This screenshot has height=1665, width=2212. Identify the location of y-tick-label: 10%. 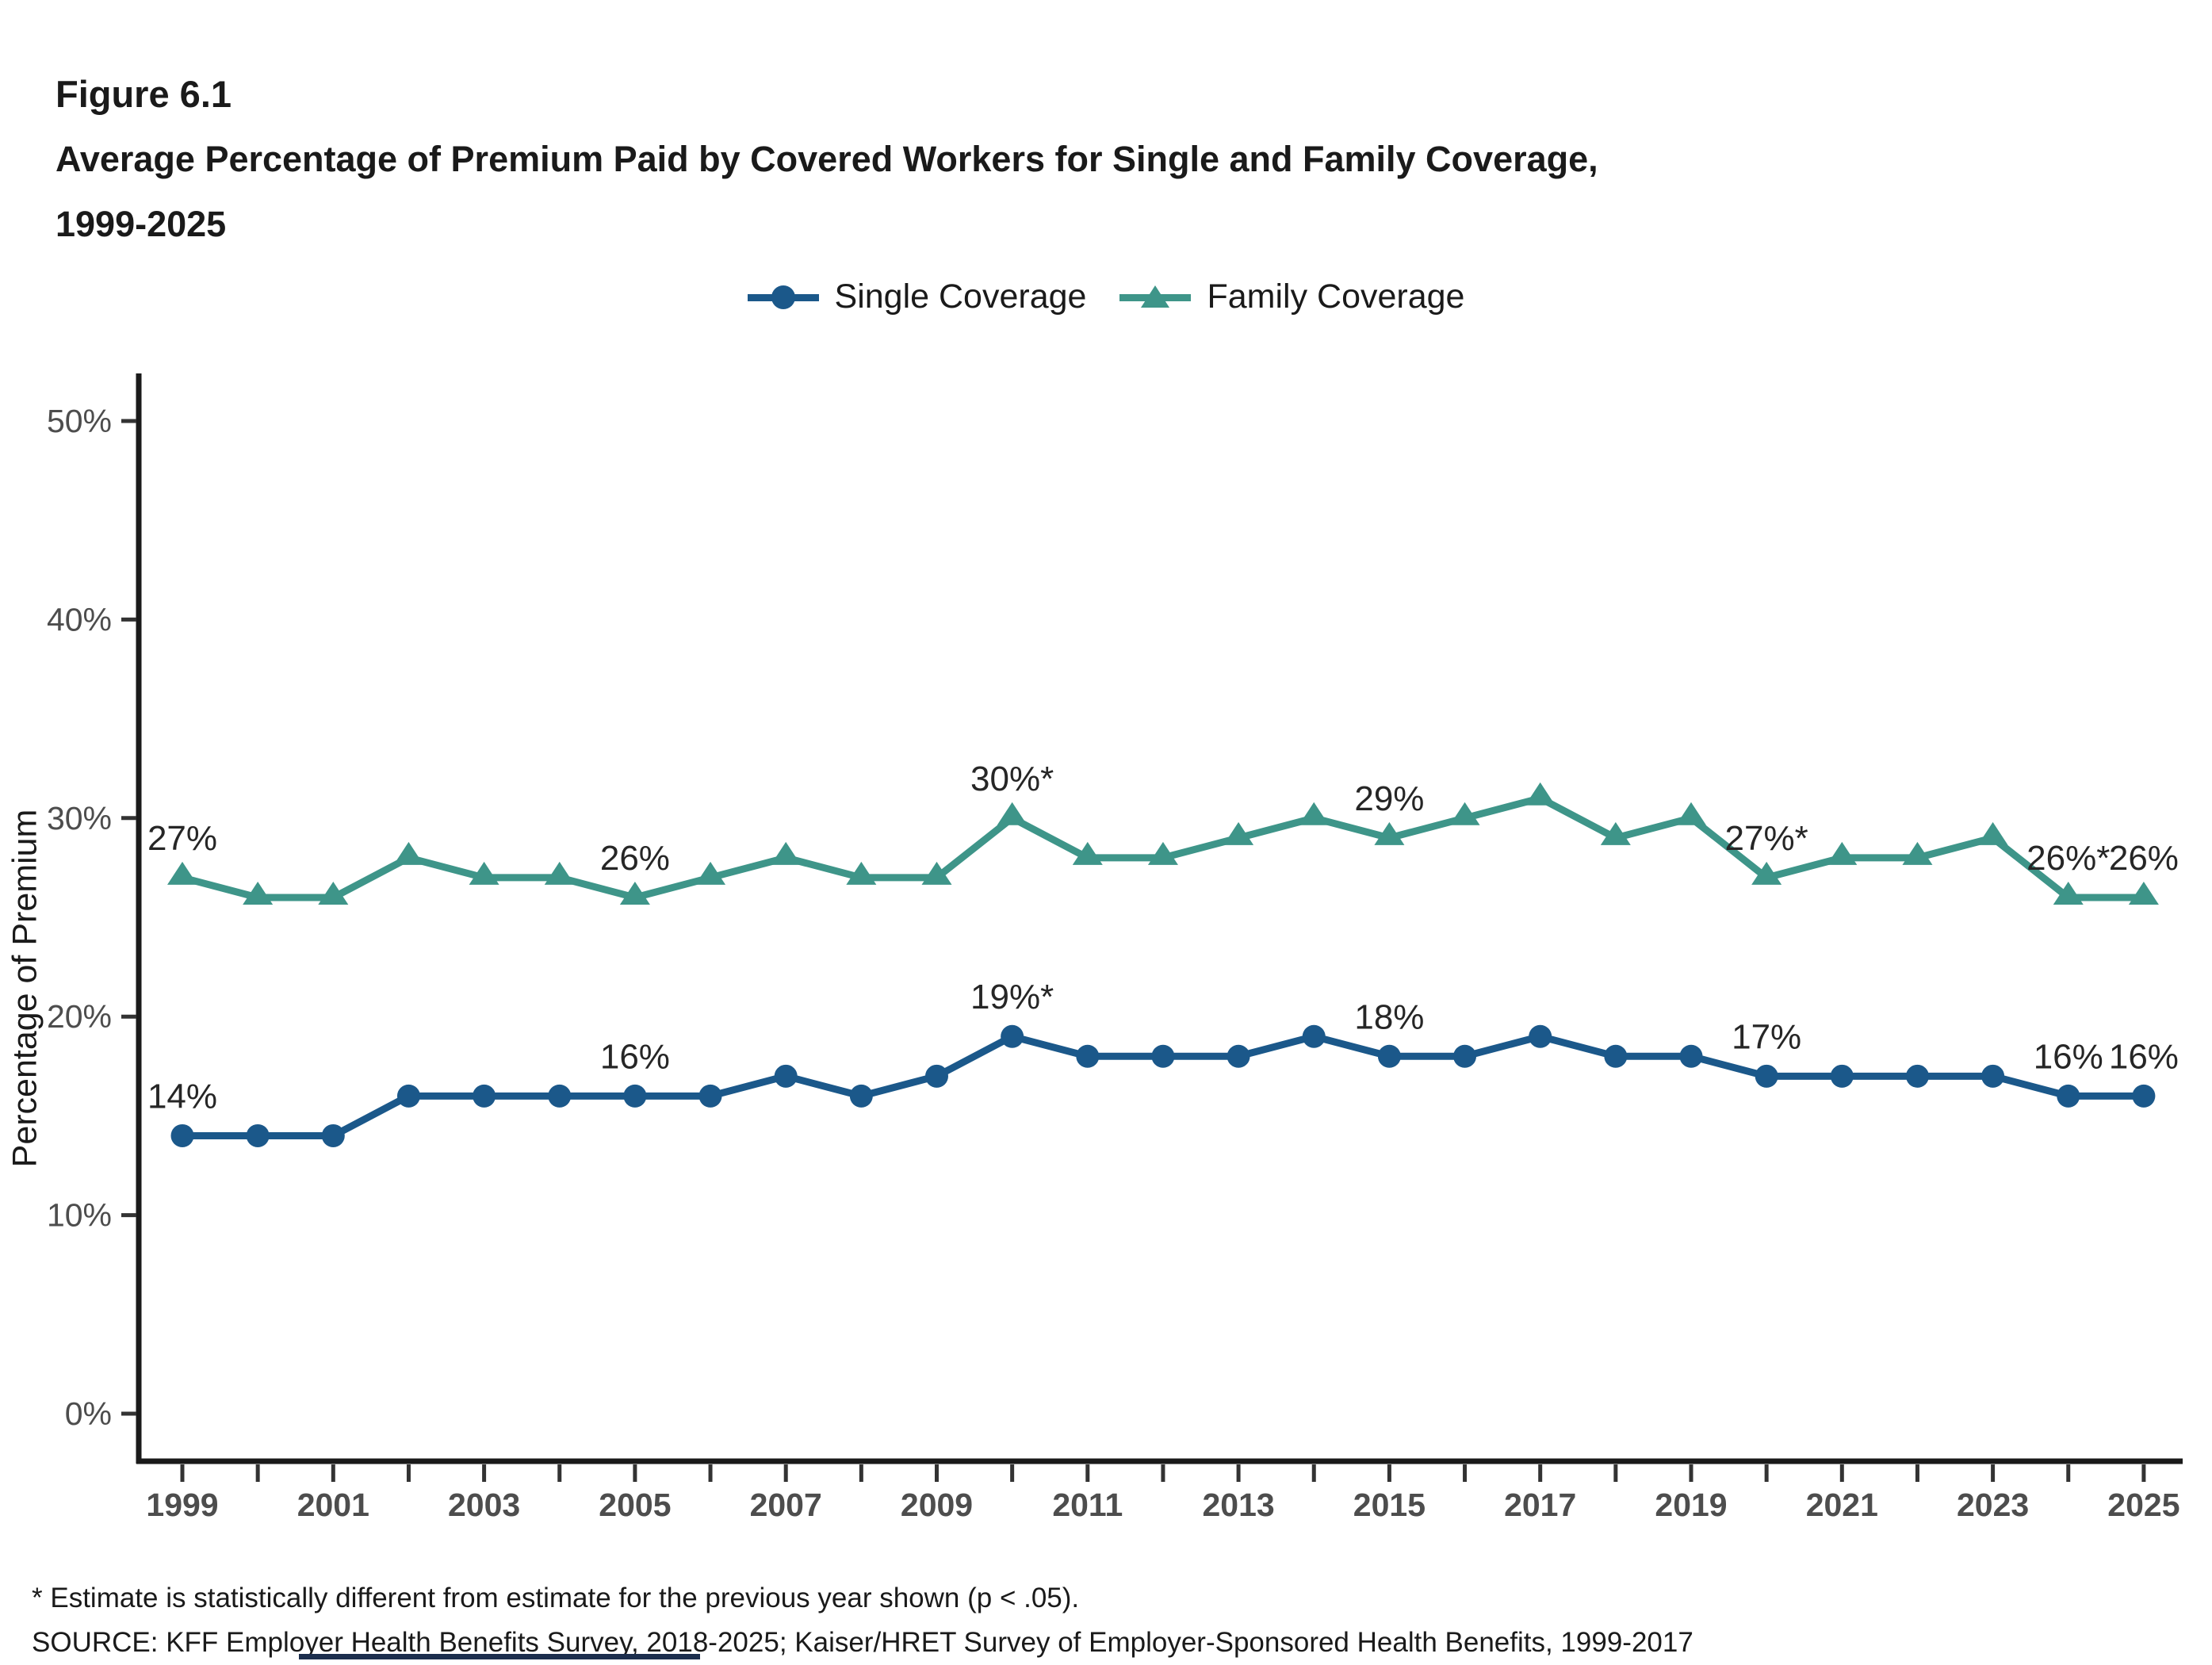
(80, 1215).